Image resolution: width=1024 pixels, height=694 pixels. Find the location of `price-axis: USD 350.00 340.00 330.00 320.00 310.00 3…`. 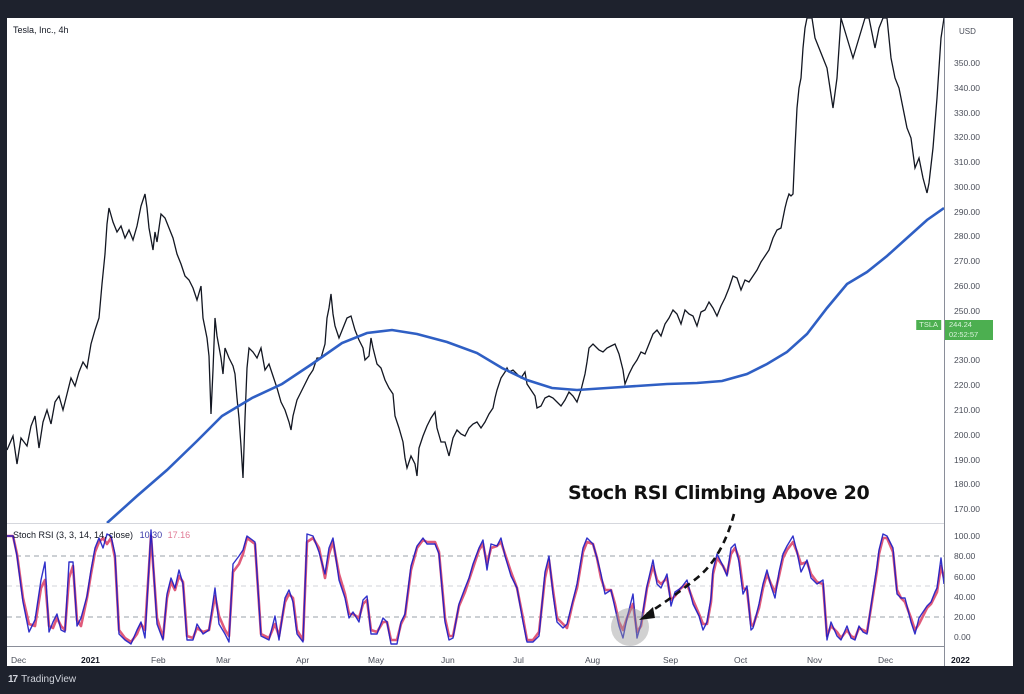

price-axis: USD 350.00 340.00 330.00 320.00 310.00 3… is located at coordinates (978, 342).